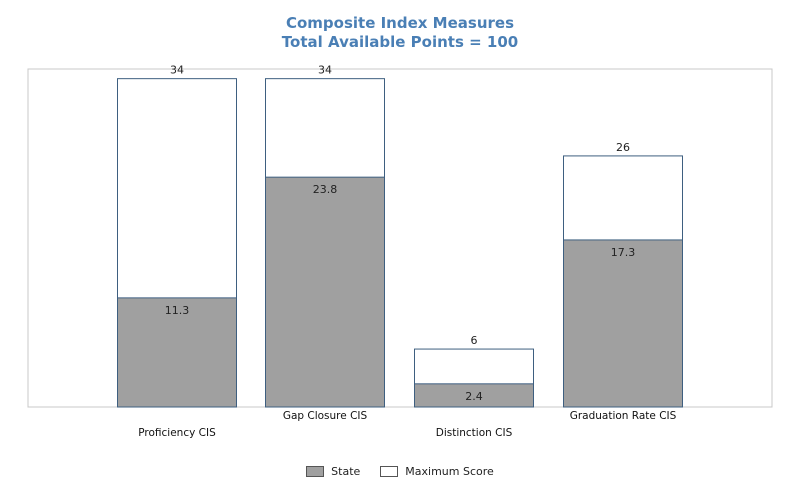 This screenshot has width=800, height=500. I want to click on legend-label-maximum-score: Maximum Score, so click(449, 471).